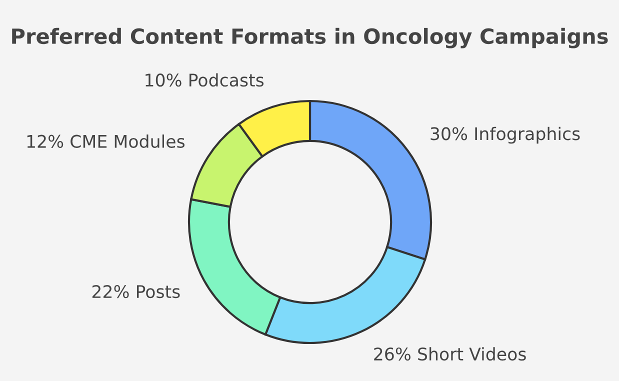 This screenshot has width=619, height=381. I want to click on slice-label: 26% Short Videos, so click(450, 354).